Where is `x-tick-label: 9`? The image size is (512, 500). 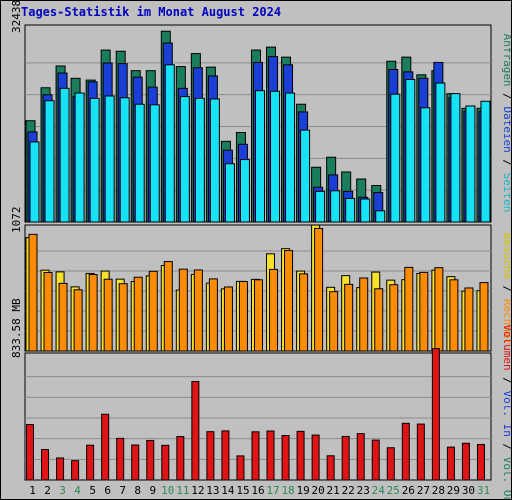
x-tick-label: 9 is located at coordinates (152, 490).